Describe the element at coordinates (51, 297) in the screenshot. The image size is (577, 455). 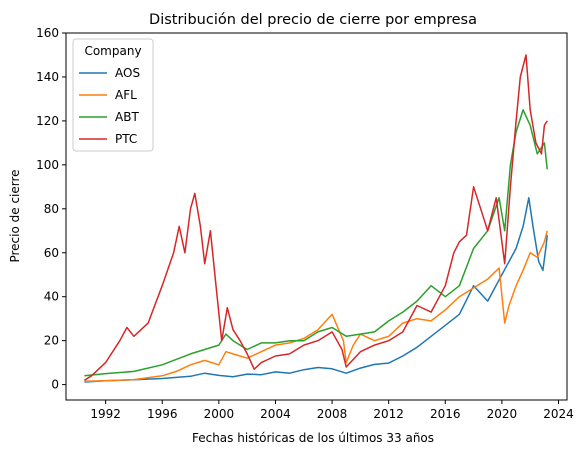
I see `y-tick-label: 40` at that location.